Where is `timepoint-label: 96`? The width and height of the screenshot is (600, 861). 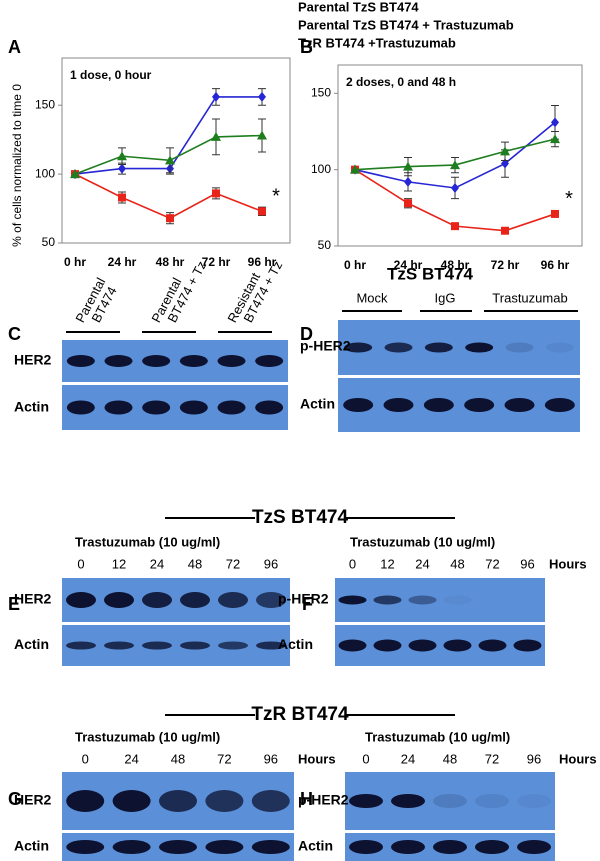 timepoint-label: 96 is located at coordinates (271, 758).